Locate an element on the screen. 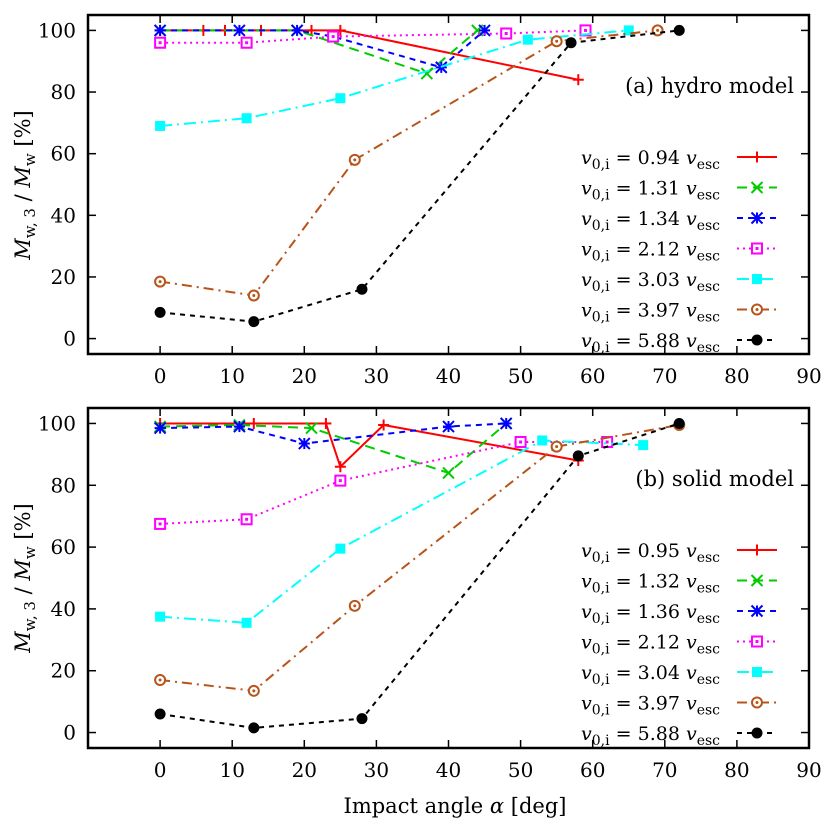 Image resolution: width=830 pixels, height=830 pixels. x-tick-label: 60 is located at coordinates (592, 770).